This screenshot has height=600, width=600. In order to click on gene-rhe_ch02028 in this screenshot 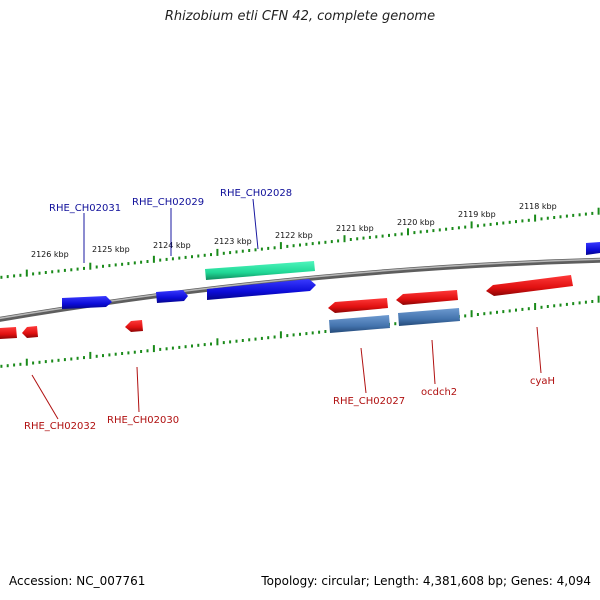, I will do `click(261, 289)`.